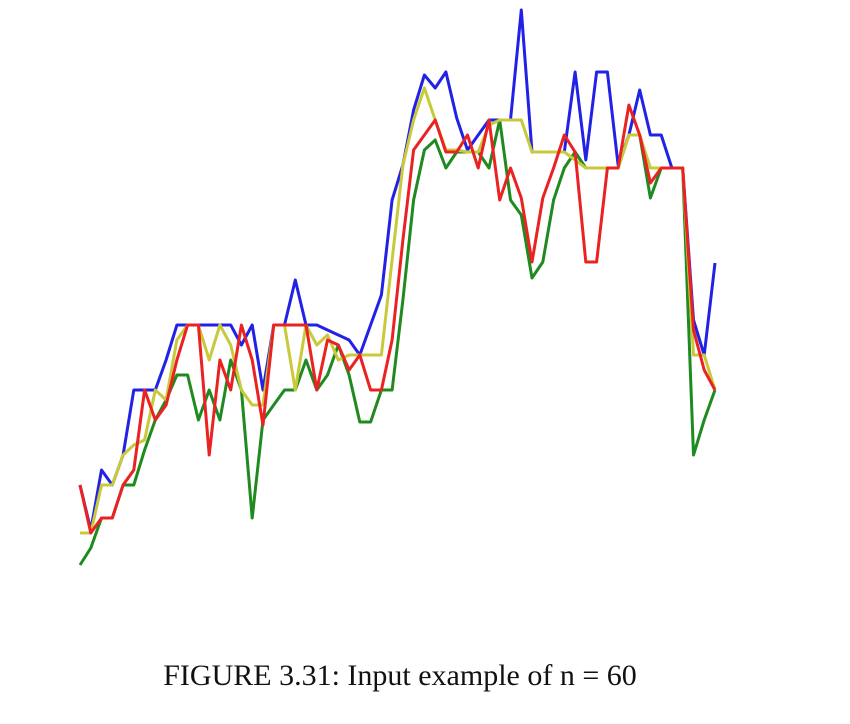 The image size is (850, 724). What do you see at coordinates (400, 675) in the screenshot?
I see `figure-caption: FIGURE 3.31: Input example of n = 60` at bounding box center [400, 675].